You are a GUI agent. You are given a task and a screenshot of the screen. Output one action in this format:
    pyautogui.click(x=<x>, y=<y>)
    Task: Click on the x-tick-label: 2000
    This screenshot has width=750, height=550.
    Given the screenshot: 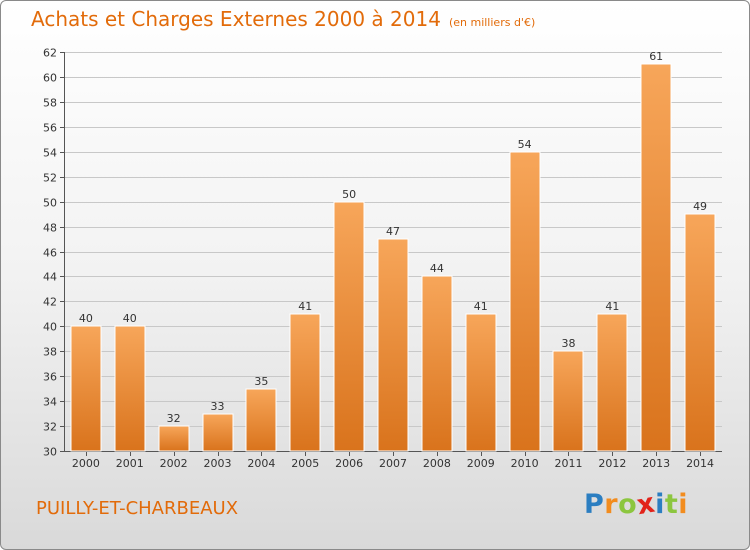 What is the action you would take?
    pyautogui.click(x=86, y=463)
    